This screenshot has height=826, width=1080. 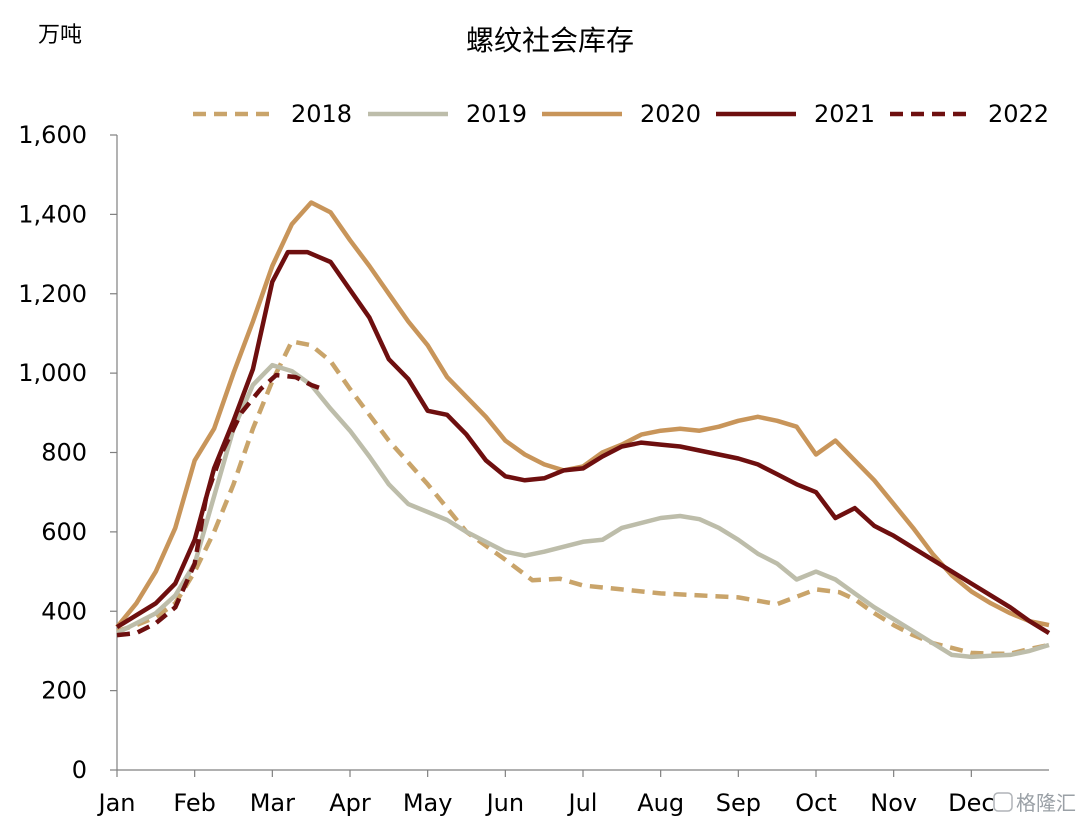 I want to click on y-tick-label: 800, so click(x=64, y=453).